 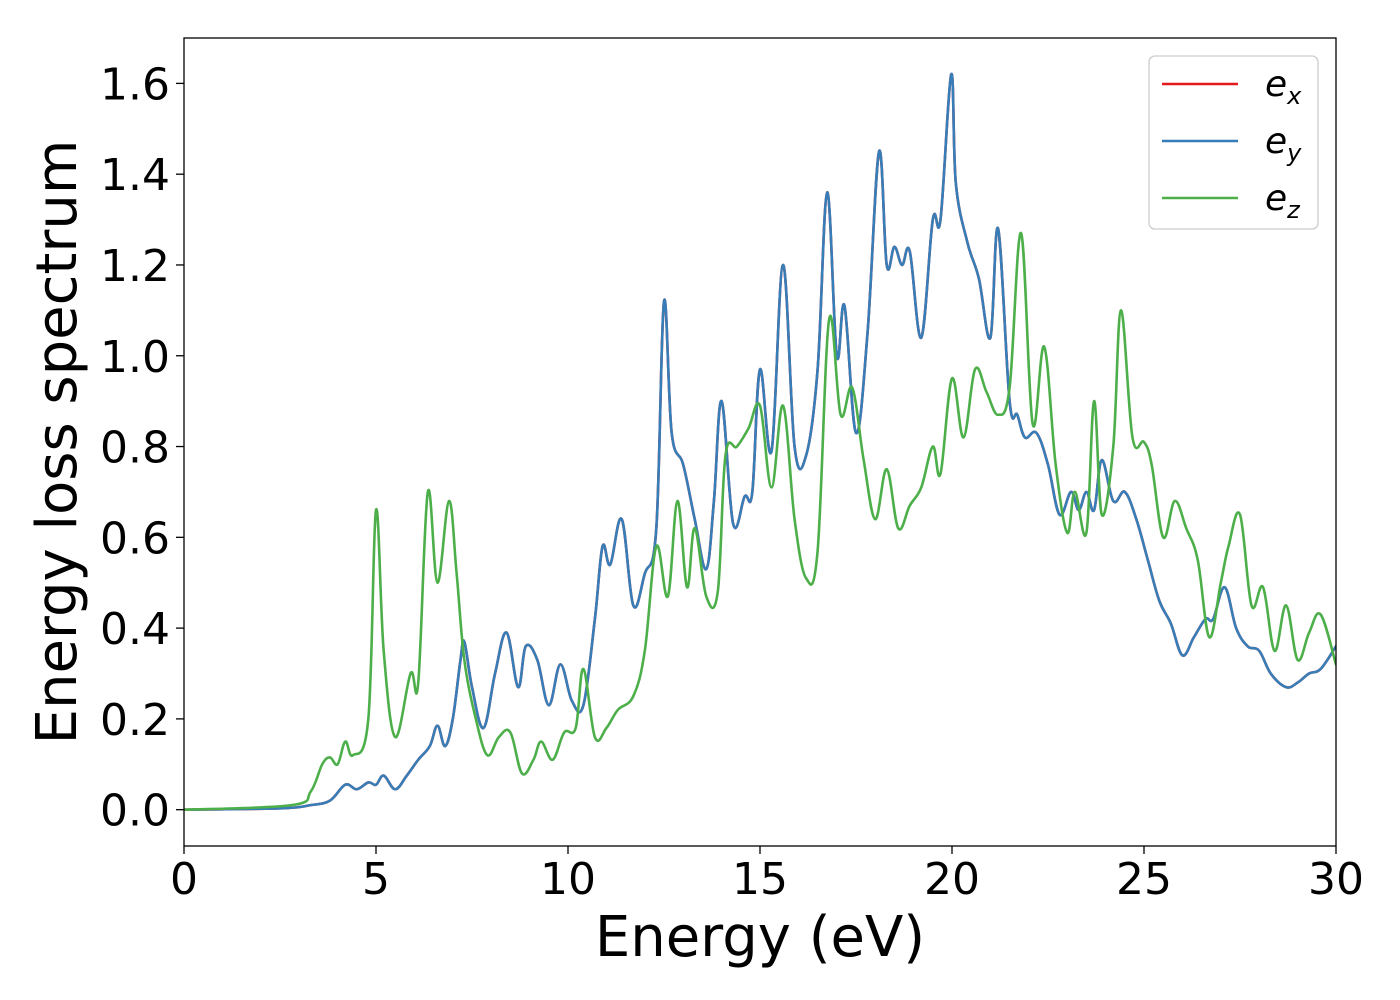 I want to click on x-tick-label: 25, so click(x=1144, y=879).